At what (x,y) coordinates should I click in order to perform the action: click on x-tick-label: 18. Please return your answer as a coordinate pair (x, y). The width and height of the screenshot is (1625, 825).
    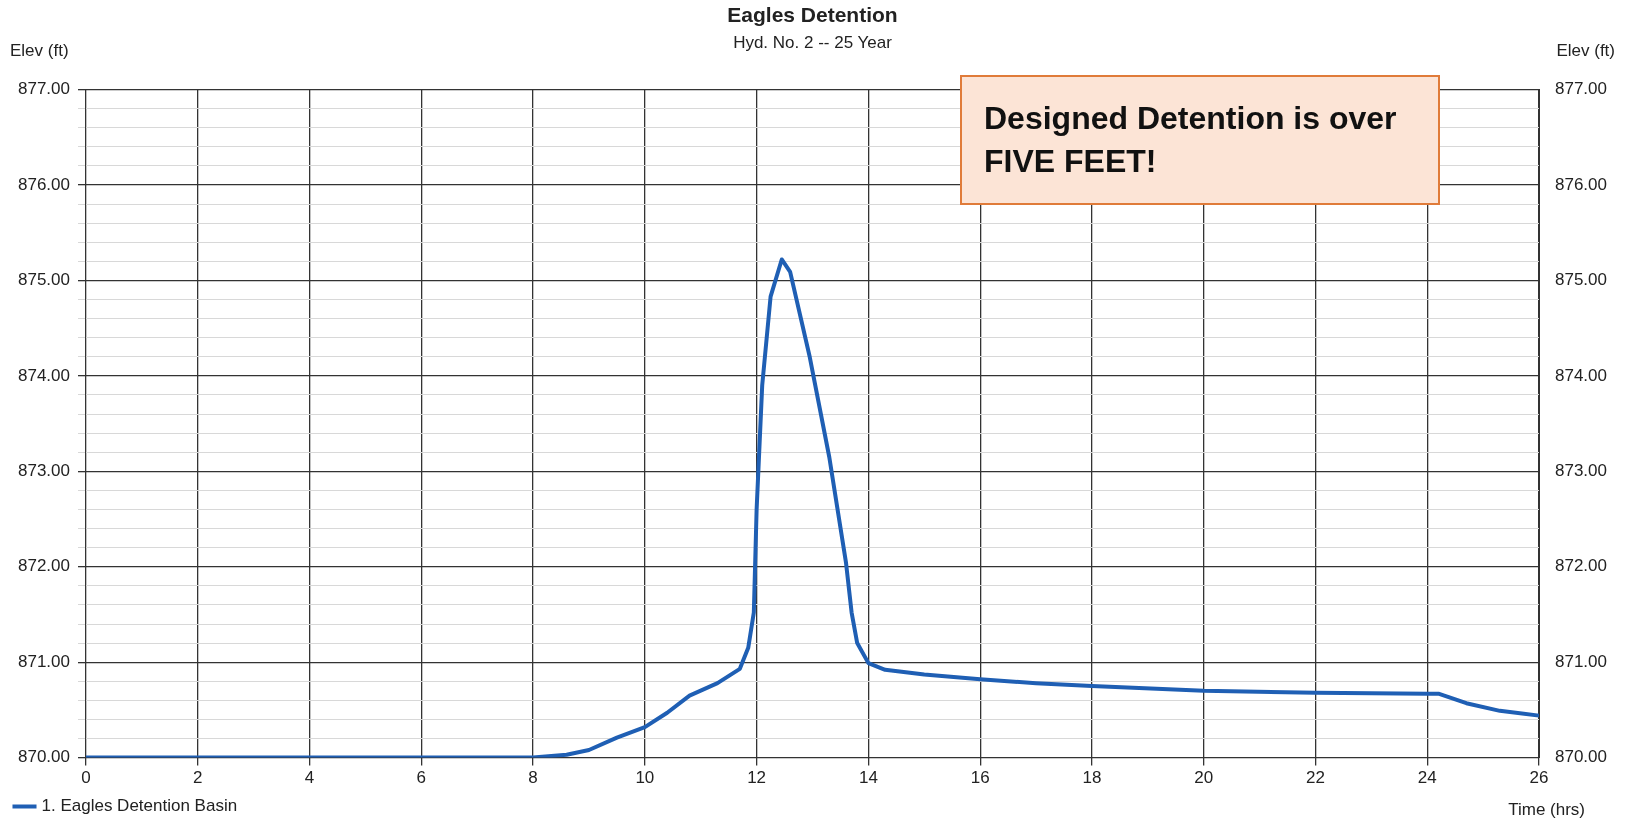
    Looking at the image, I should click on (1092, 778).